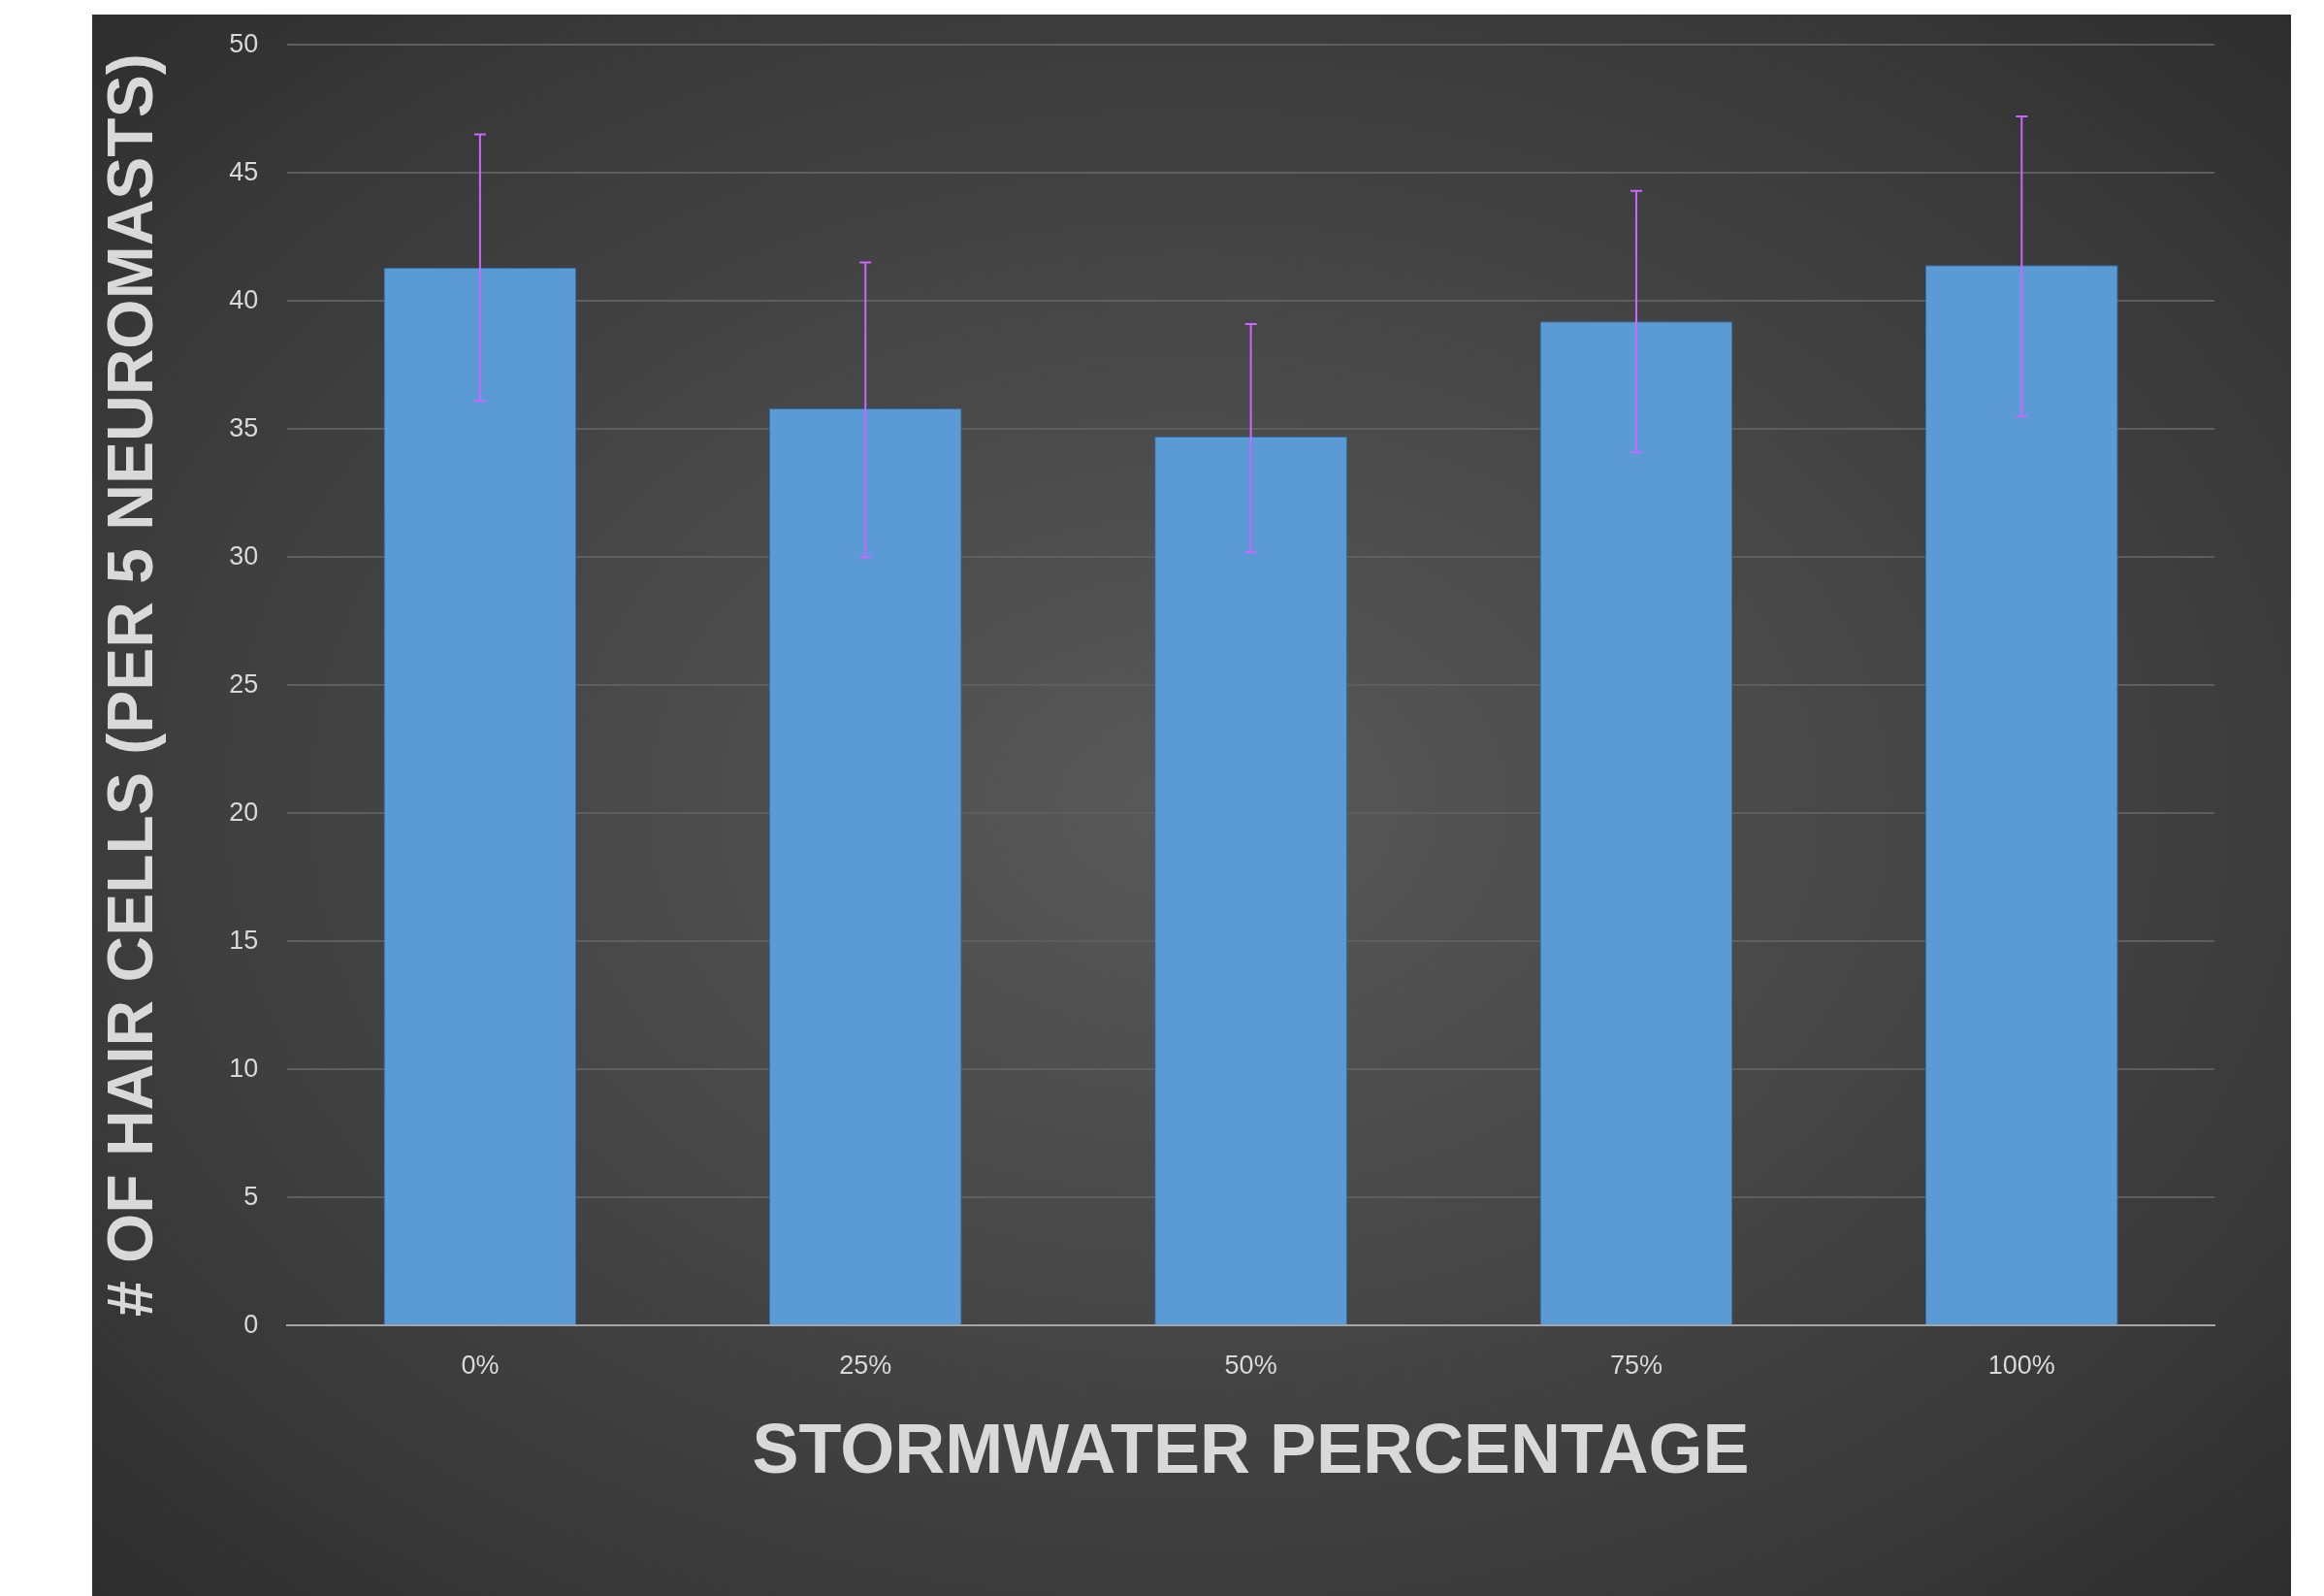 This screenshot has height=1596, width=2324. What do you see at coordinates (244, 1068) in the screenshot?
I see `y-tick-label: 10` at bounding box center [244, 1068].